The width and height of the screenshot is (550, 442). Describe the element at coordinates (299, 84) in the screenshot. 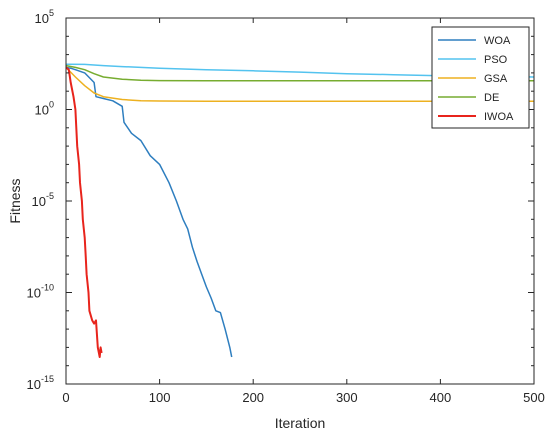

I see `series-line-gsa` at that location.